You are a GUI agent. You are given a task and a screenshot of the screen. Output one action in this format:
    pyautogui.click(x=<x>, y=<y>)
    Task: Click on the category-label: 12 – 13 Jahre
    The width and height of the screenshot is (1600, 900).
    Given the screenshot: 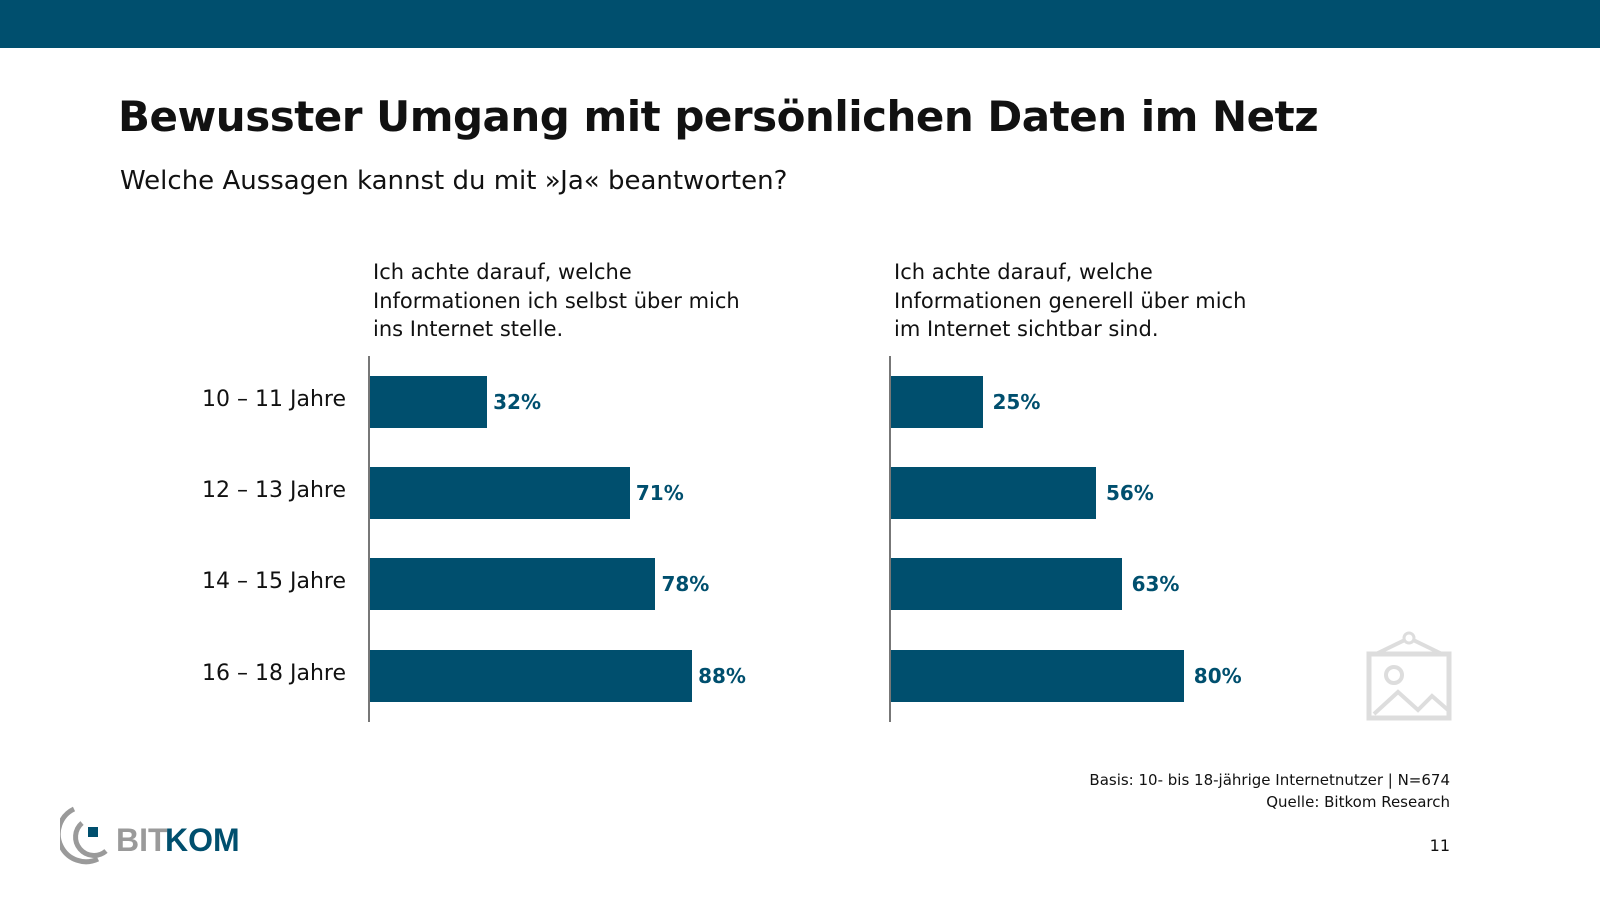 What is the action you would take?
    pyautogui.click(x=274, y=490)
    